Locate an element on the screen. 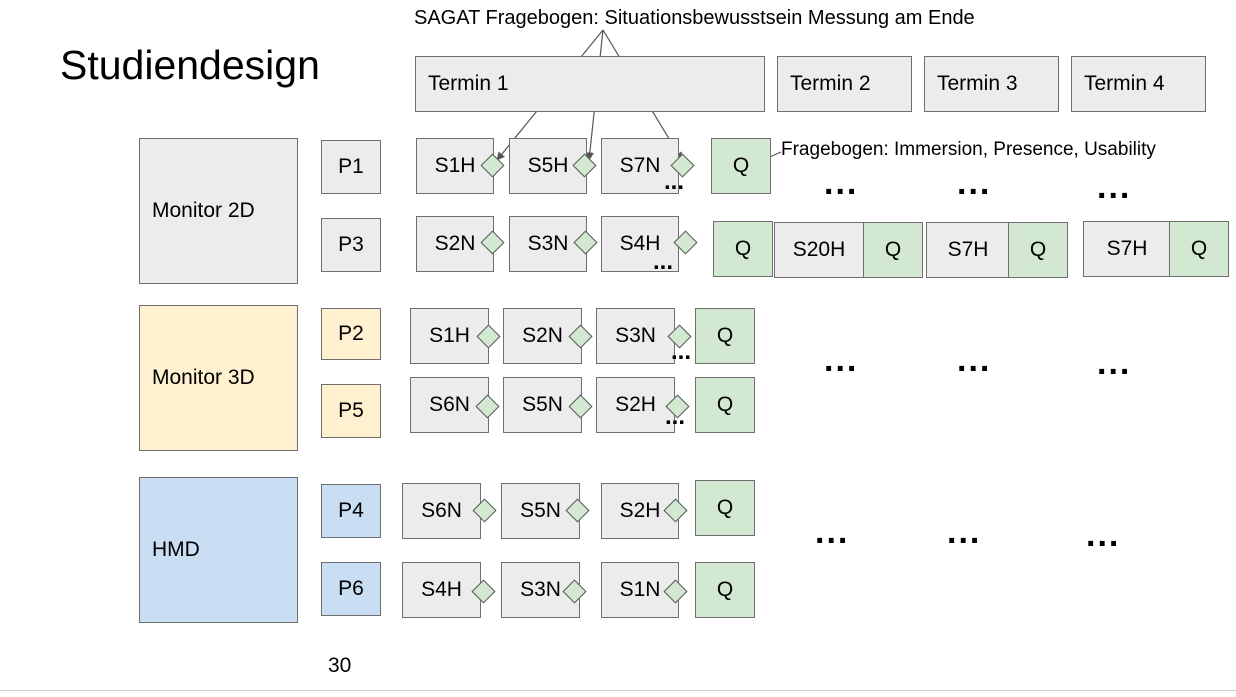  session-box: S20H is located at coordinates (819, 250).